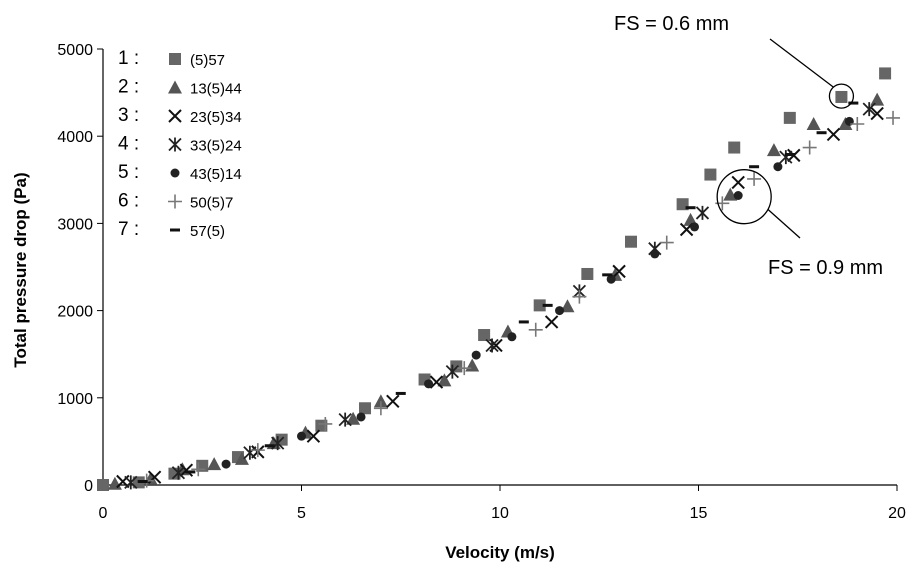  Describe the element at coordinates (75, 312) in the screenshot. I see `y-tick-label: 2000` at that location.